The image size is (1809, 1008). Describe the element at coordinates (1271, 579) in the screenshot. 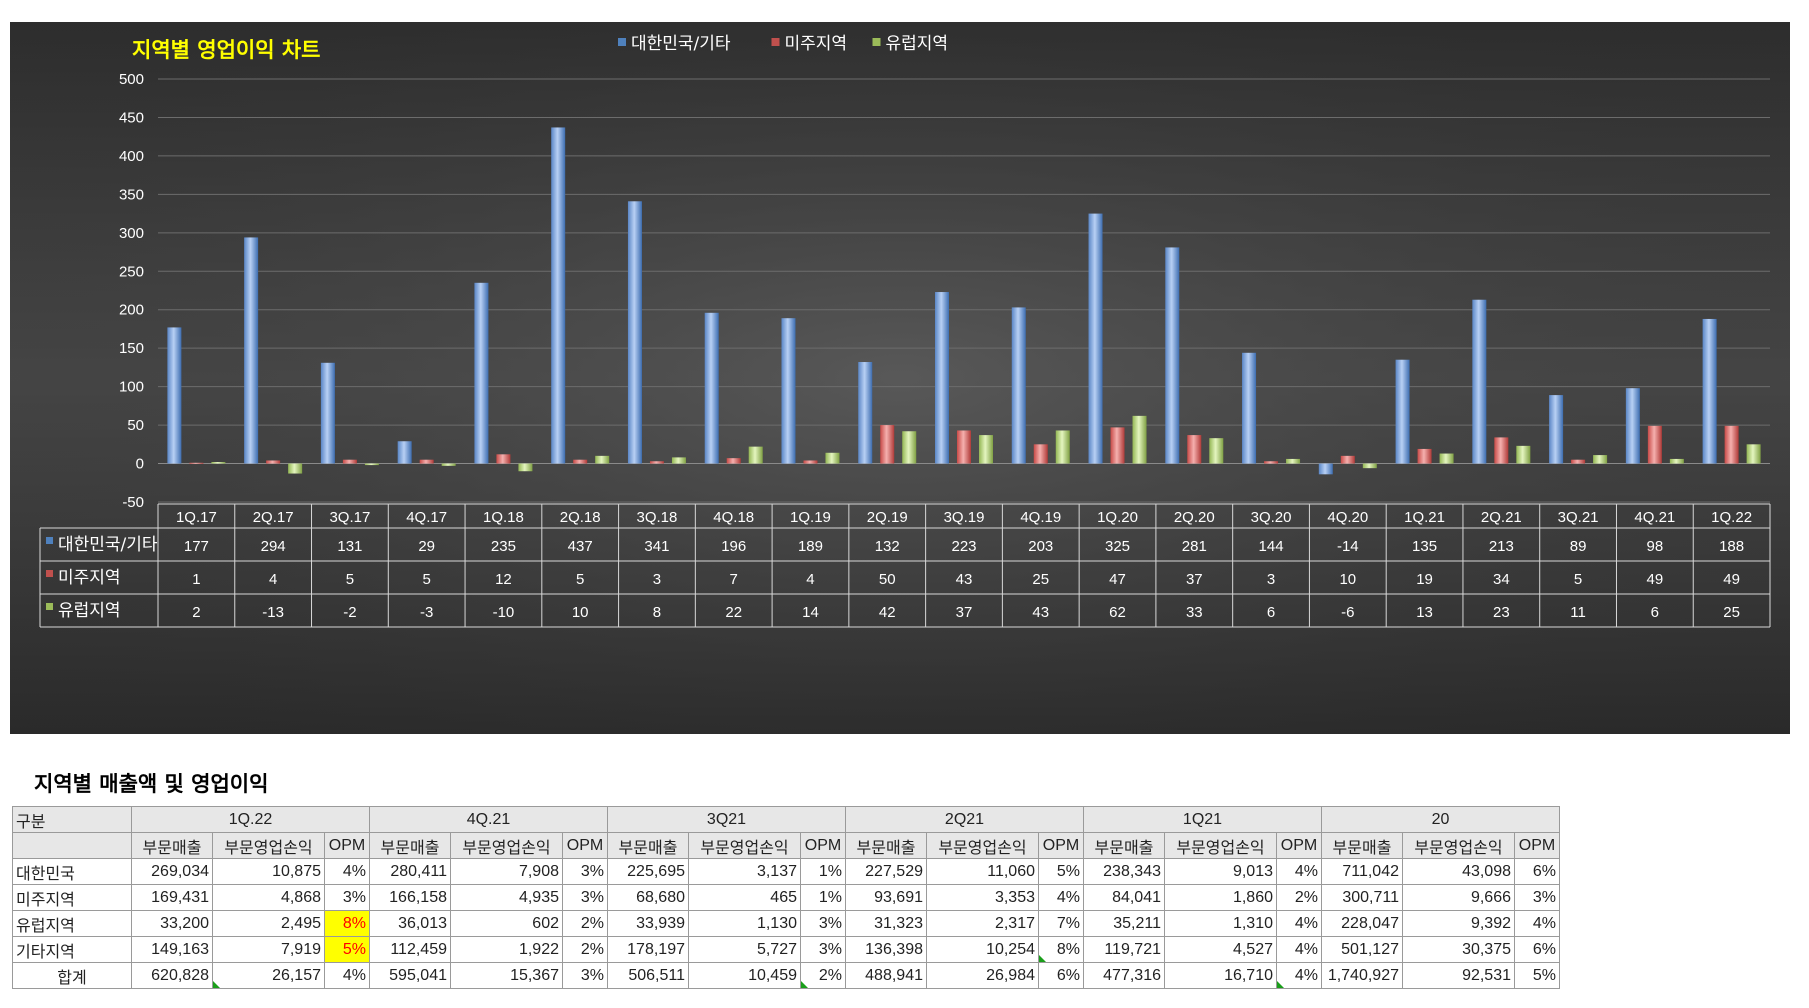

I see `data-label: 3` at that location.